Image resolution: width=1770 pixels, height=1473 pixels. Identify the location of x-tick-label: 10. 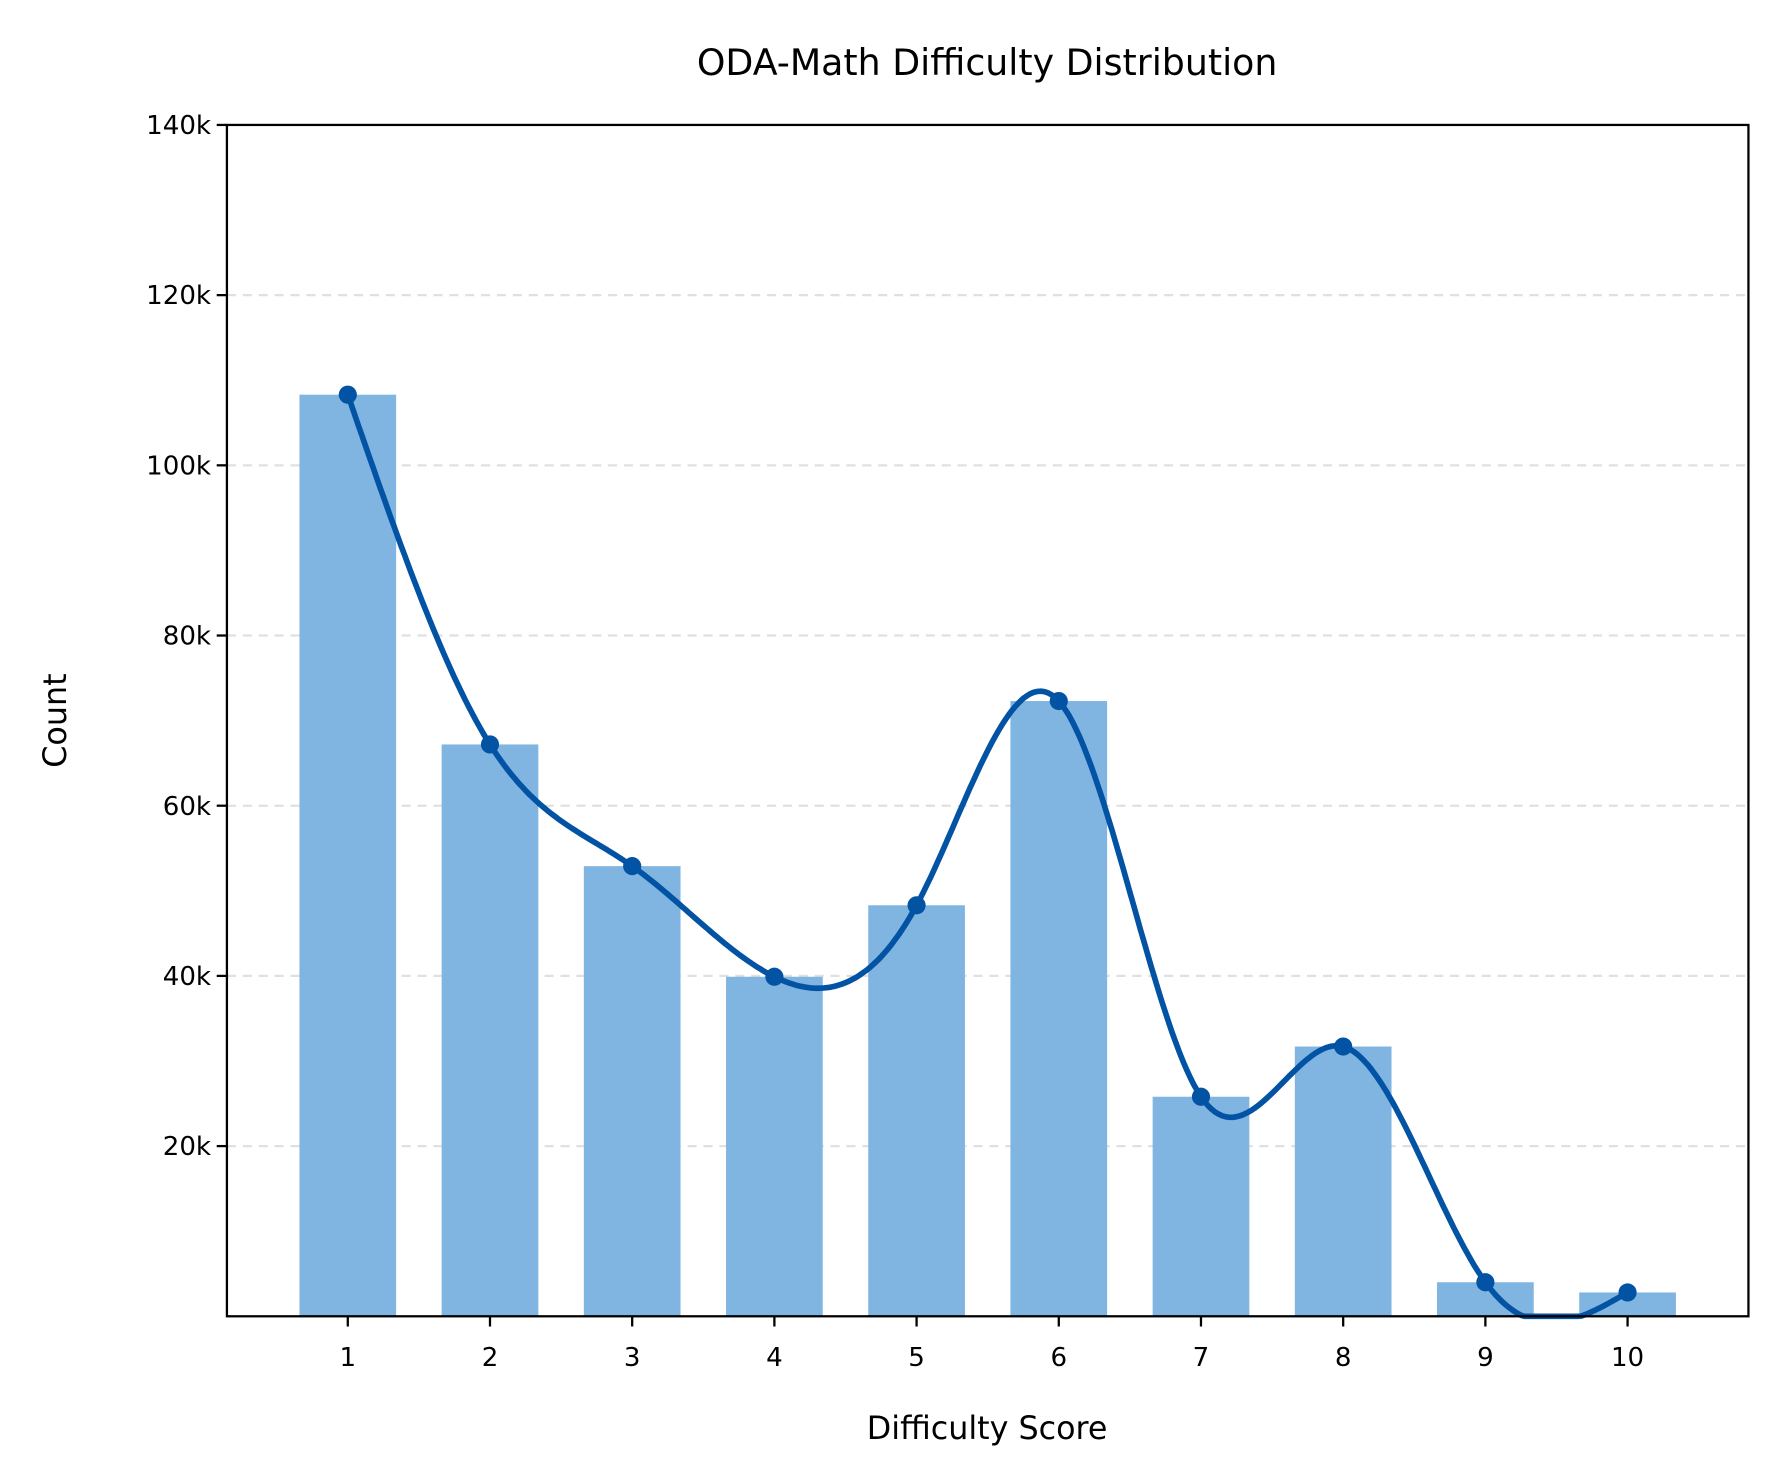
(1627, 1358).